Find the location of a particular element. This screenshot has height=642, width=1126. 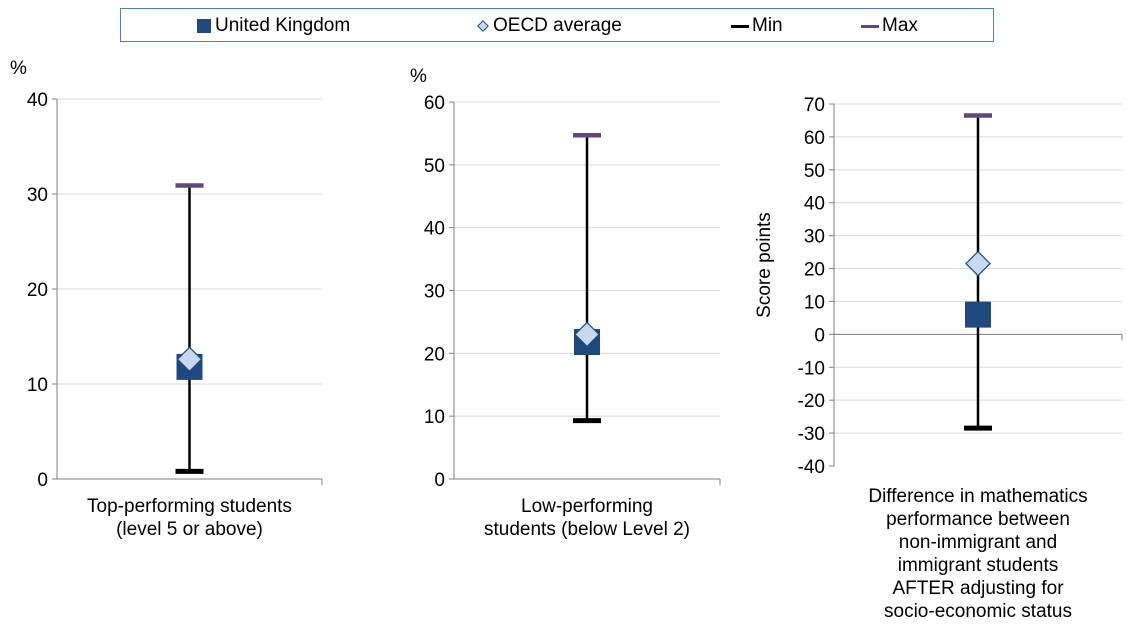

chart3-y-tick-label: -20 is located at coordinates (811, 401).